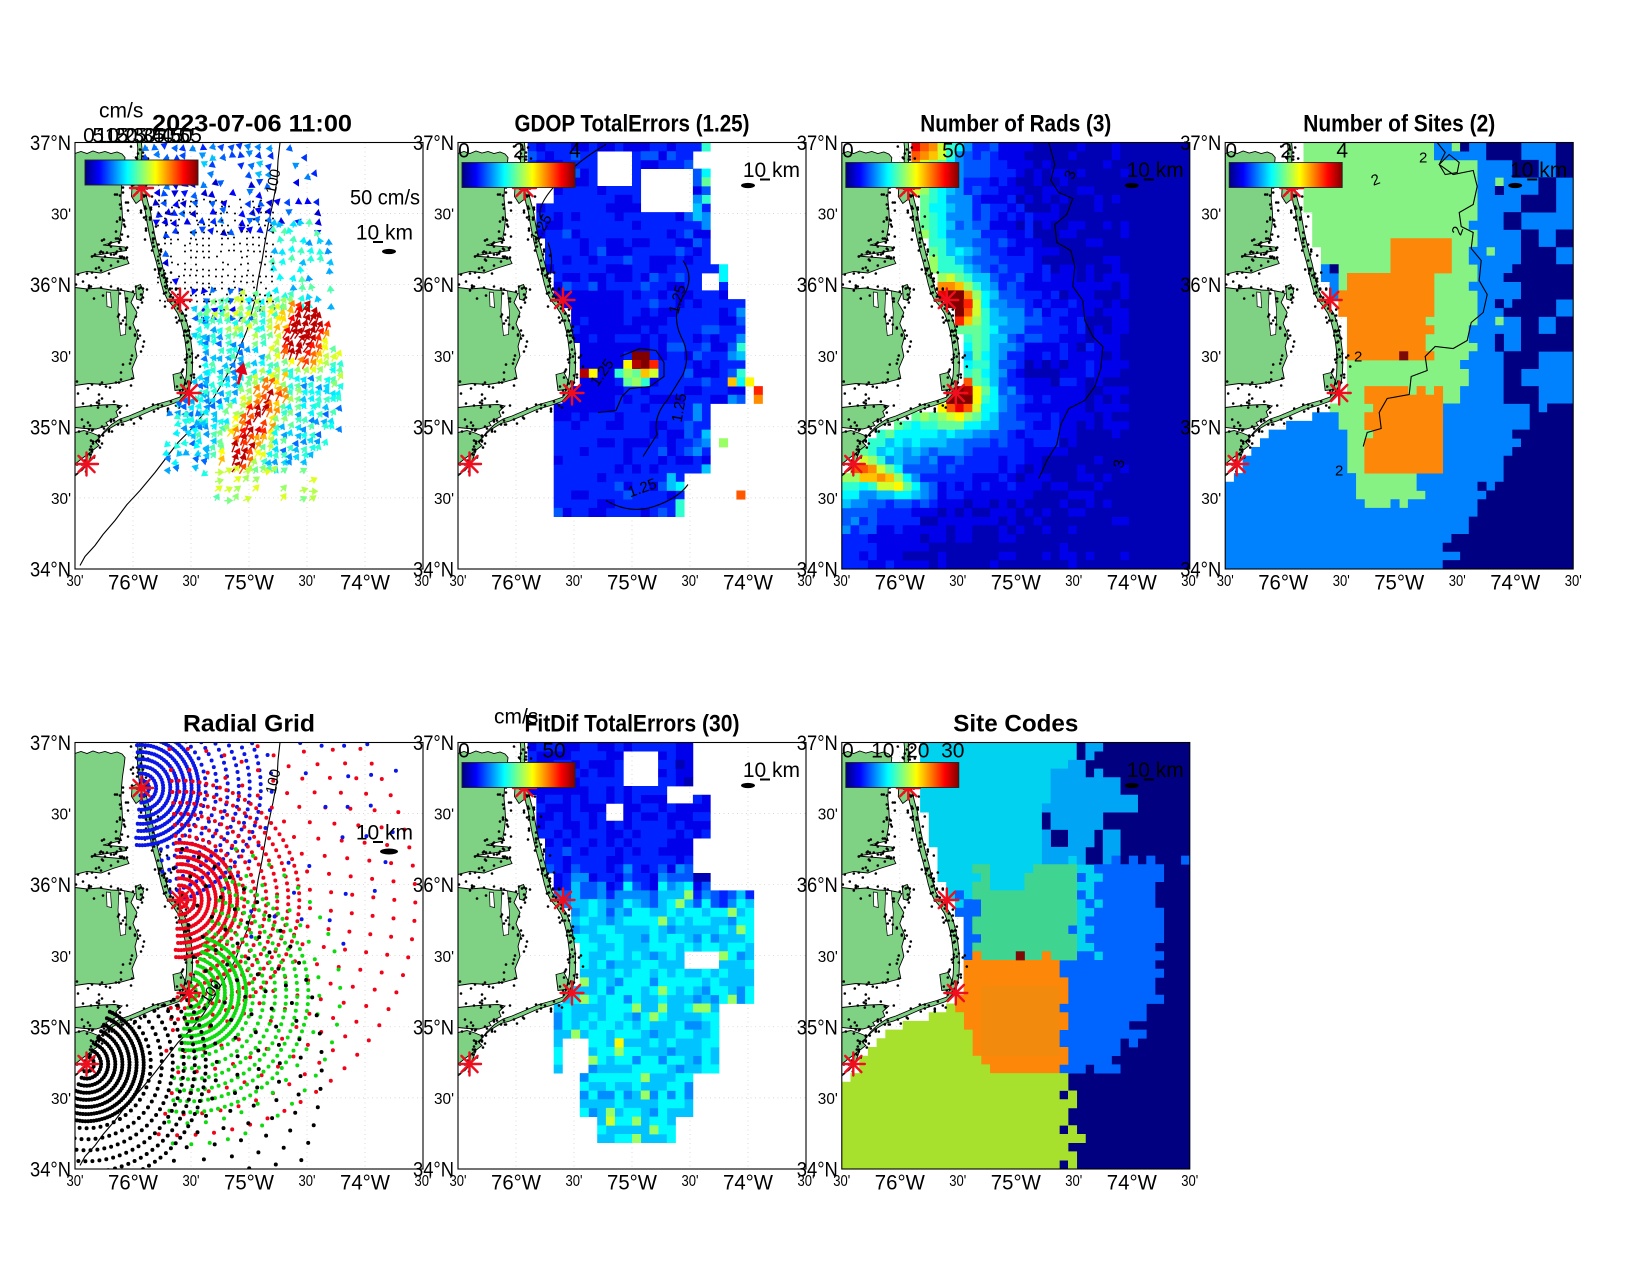  I want to click on svg-text: 10, so click(882, 751).